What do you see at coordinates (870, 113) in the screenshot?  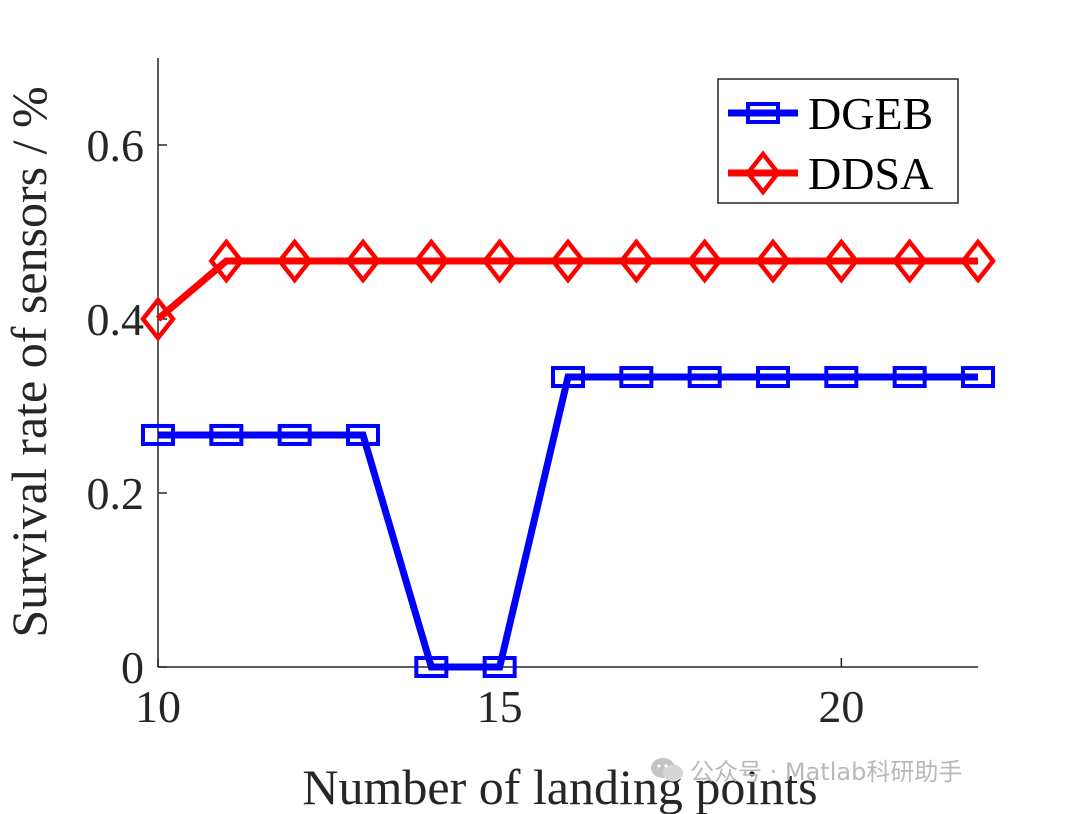 I see `legend-label-dgeb: DGEB` at bounding box center [870, 113].